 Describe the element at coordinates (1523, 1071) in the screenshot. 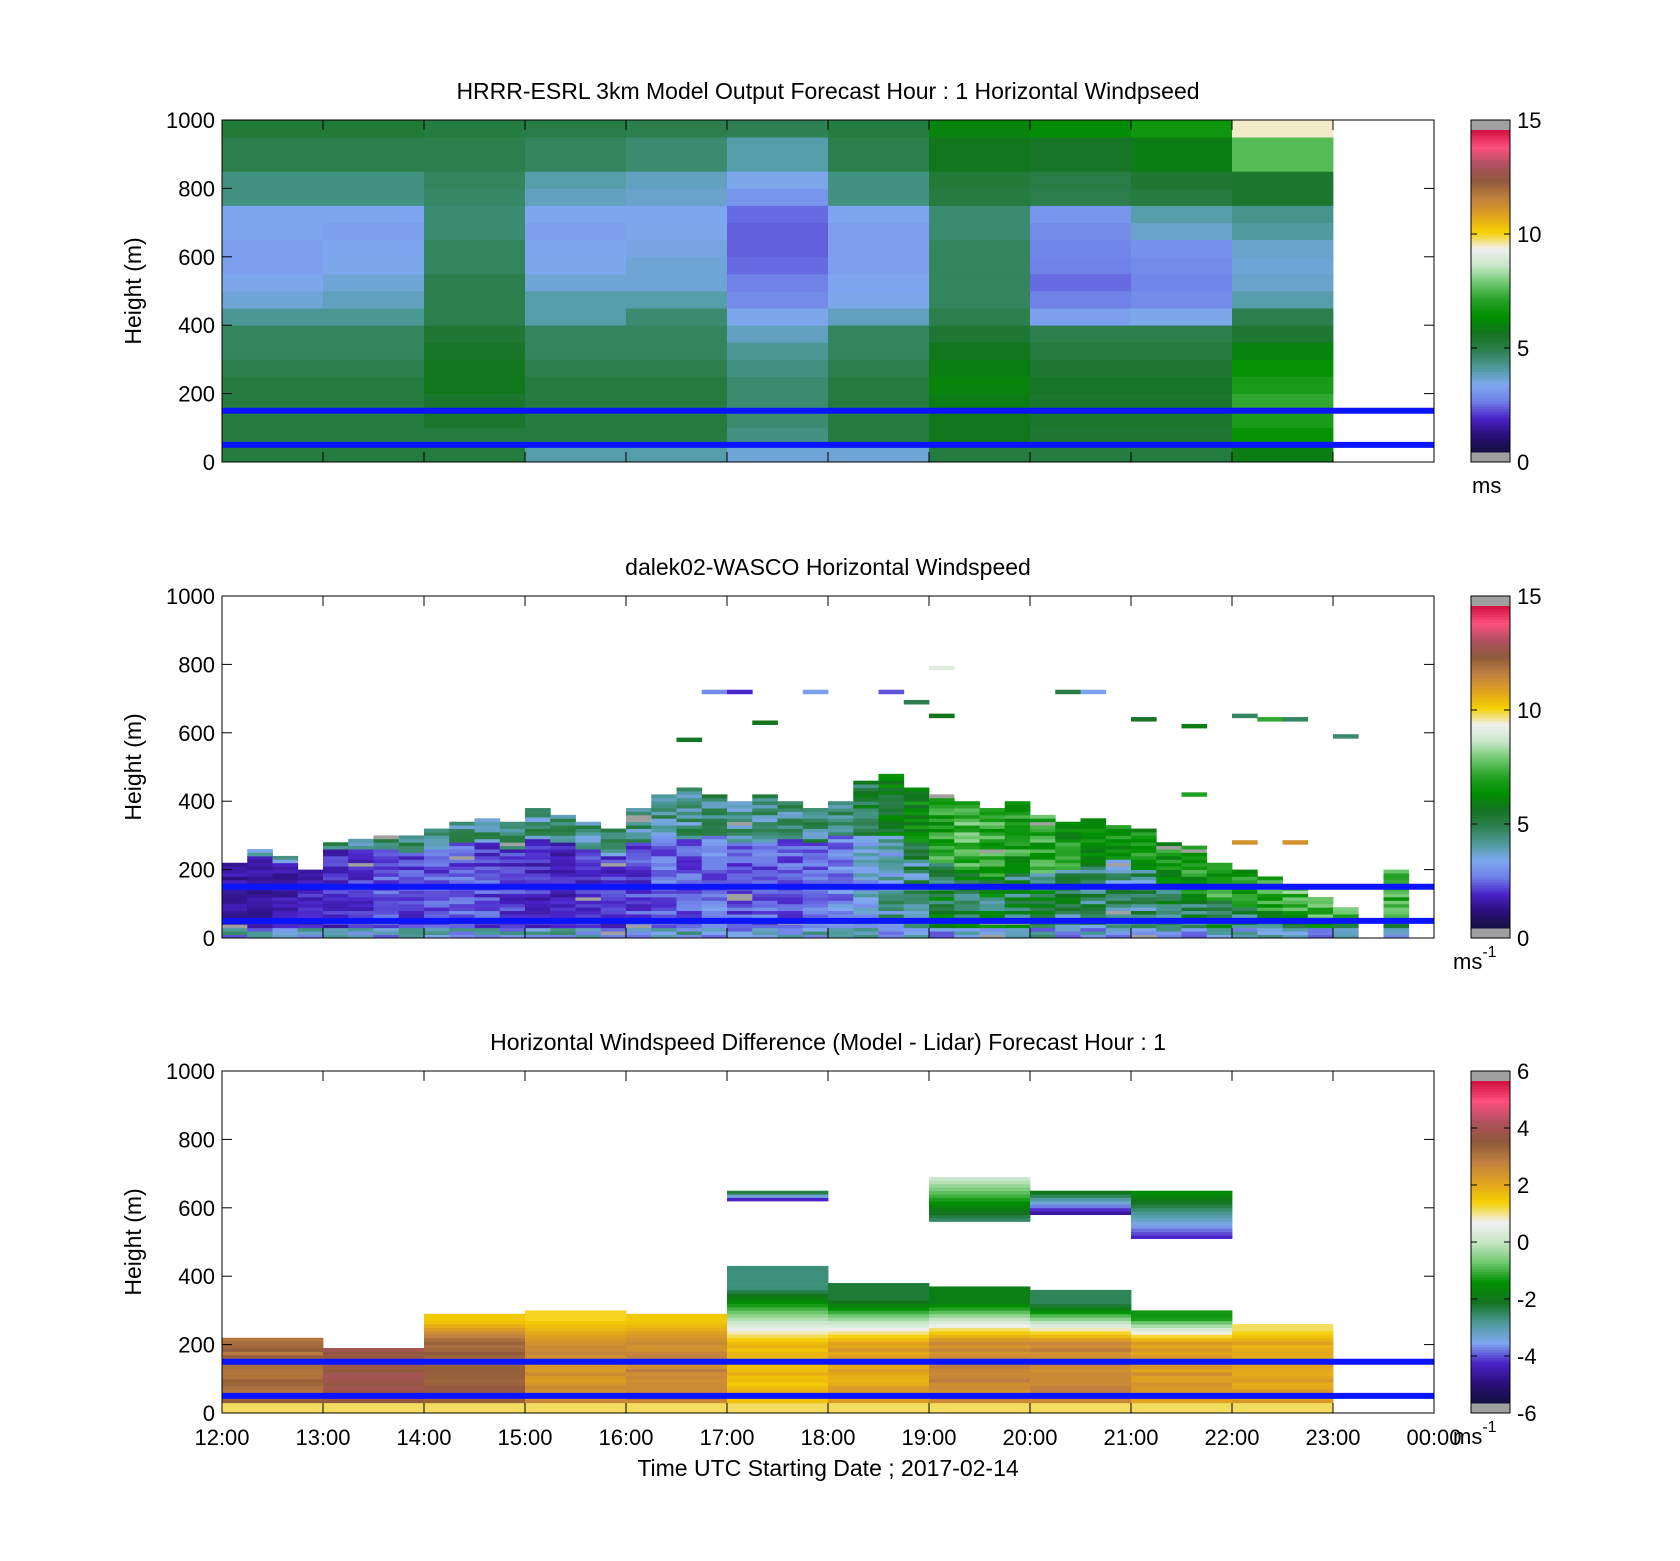

I see `colorbar-tick-label: 6` at that location.